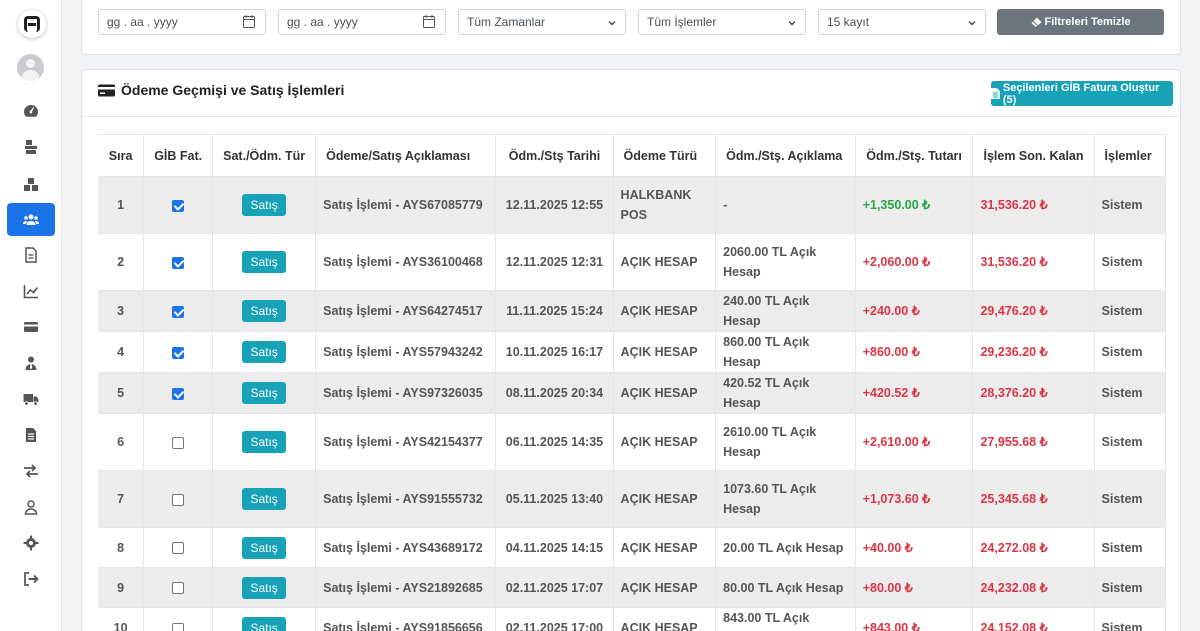 This screenshot has height=631, width=1200. I want to click on type-cell: Satış, so click(264, 619).